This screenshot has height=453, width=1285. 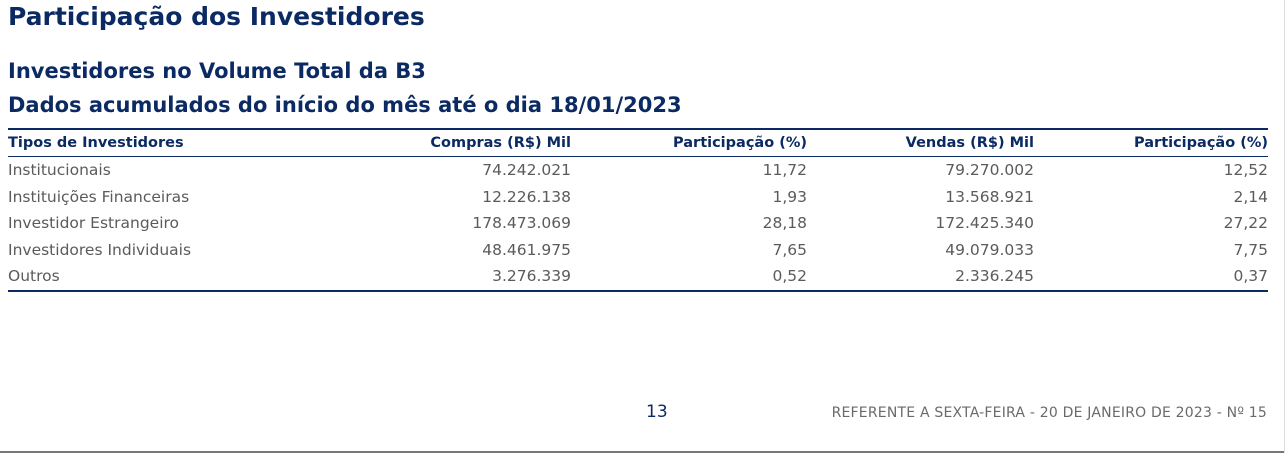 I want to click on header-sales: Vendas (R$) Mil, so click(x=920, y=143).